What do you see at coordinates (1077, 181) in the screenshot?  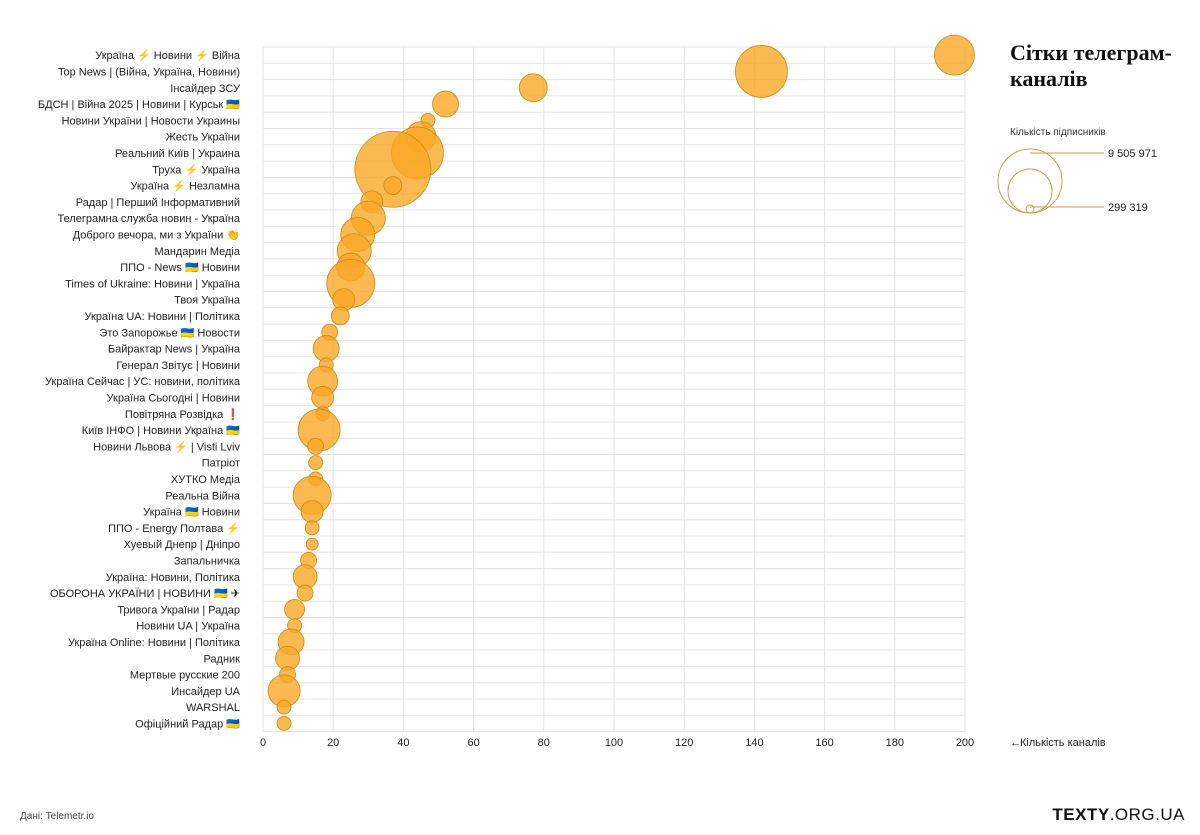 I see `size-legend: 9 505 971 299 319` at bounding box center [1077, 181].